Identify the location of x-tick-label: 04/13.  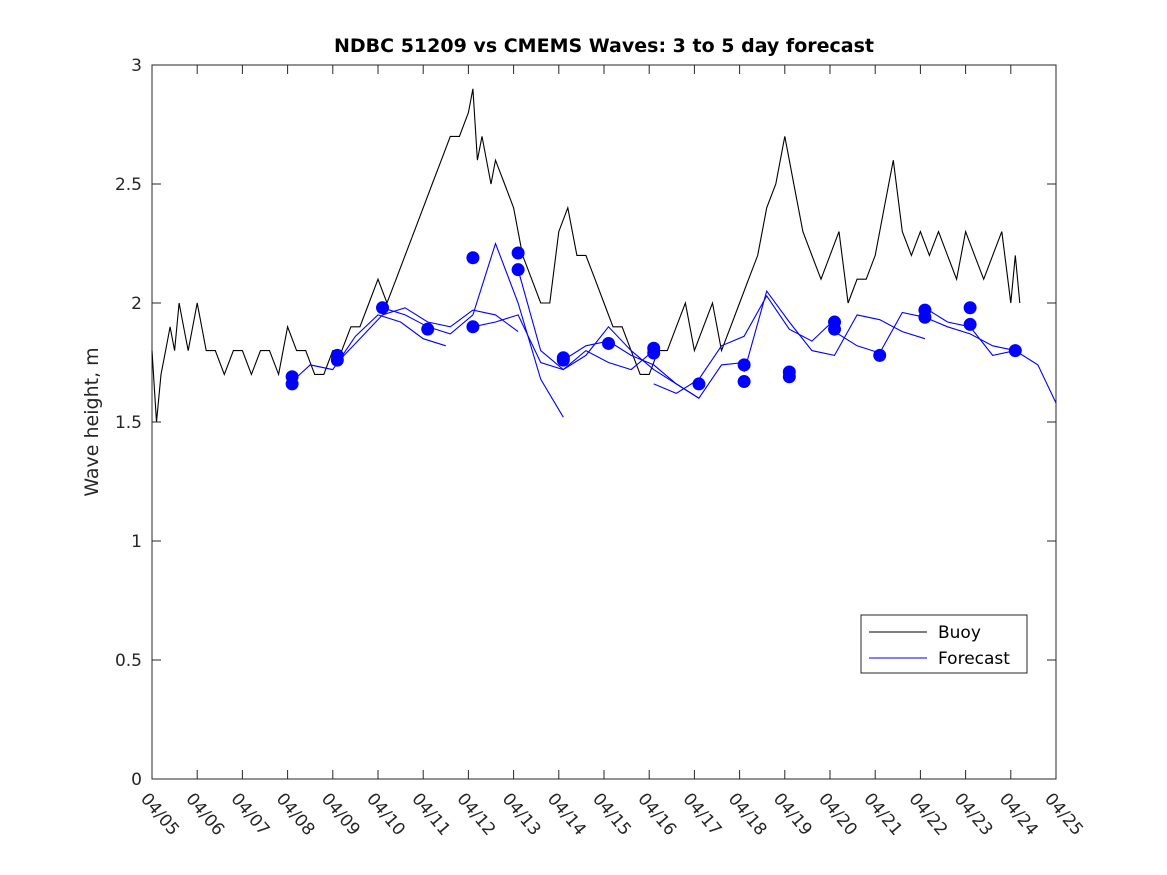
(521, 814).